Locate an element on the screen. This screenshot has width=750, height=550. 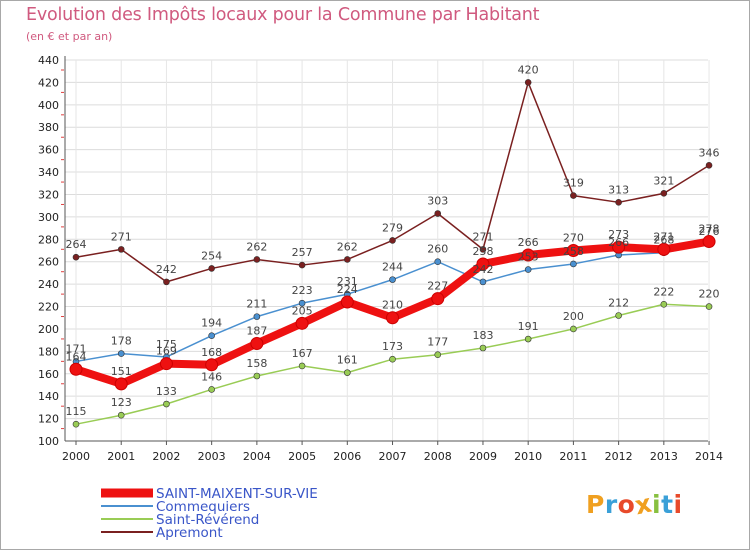
y-tick-label: 100 is located at coordinates (48, 441).